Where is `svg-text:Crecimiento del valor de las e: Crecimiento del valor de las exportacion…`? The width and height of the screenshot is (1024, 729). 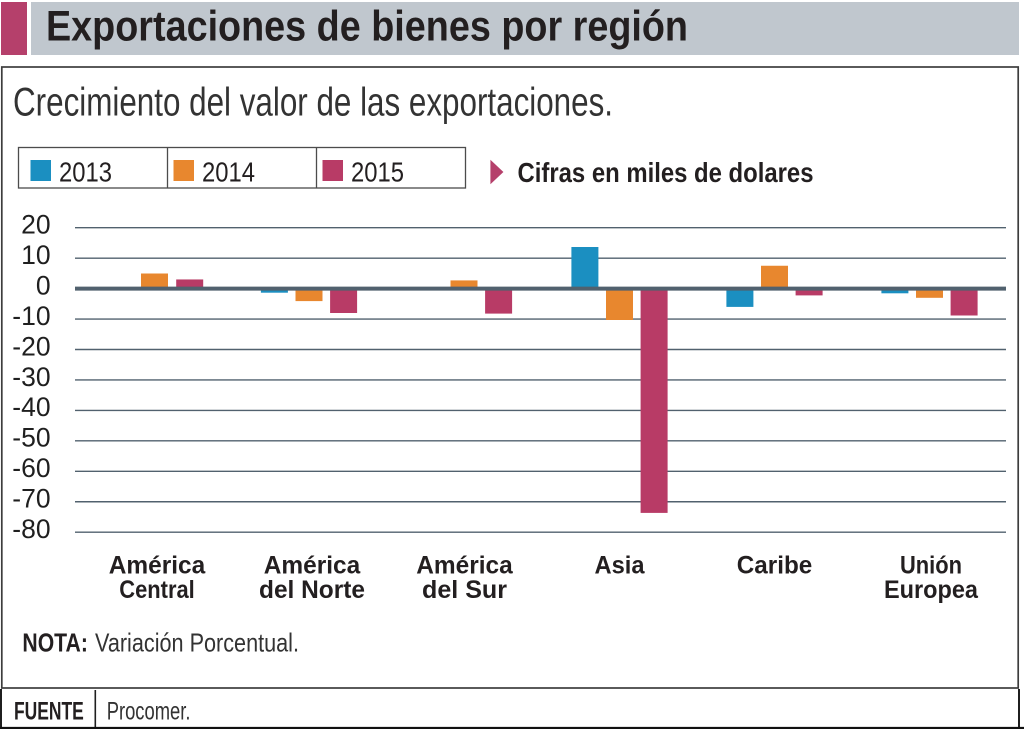 svg-text:Crecimiento del valor de las e: Crecimiento del valor de las exportacion… is located at coordinates (313, 103).